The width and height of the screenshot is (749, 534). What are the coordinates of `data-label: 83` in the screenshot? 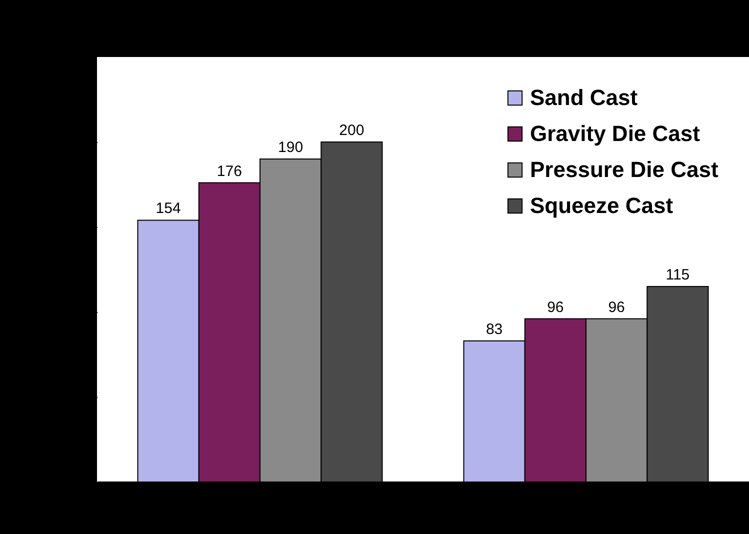 It's located at (494, 329).